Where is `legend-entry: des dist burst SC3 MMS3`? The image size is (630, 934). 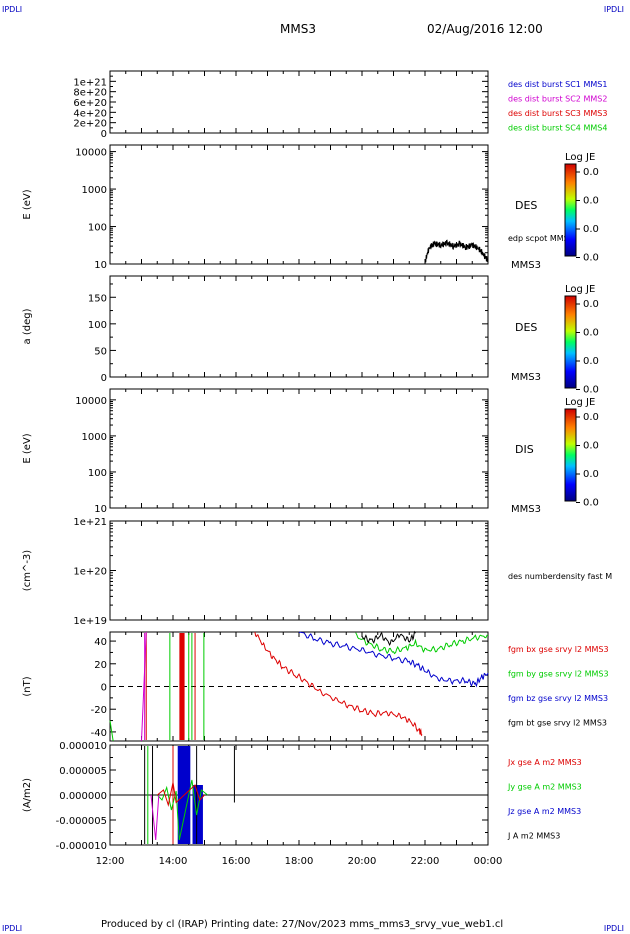 legend-entry: des dist burst SC3 MMS3 is located at coordinates (557, 113).